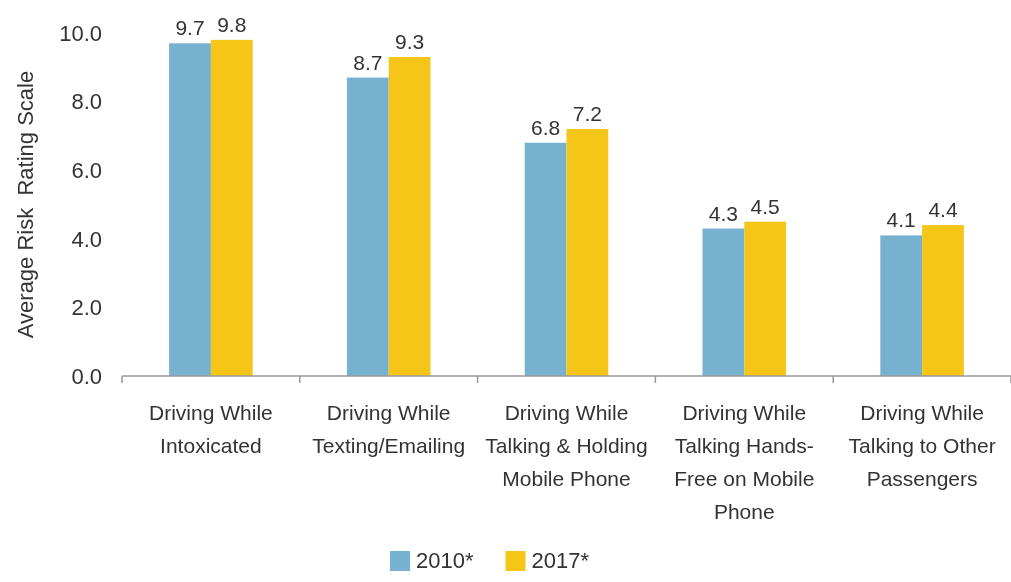 The image size is (1011, 582). Describe the element at coordinates (86, 308) in the screenshot. I see `y-tick-label: 2.0` at that location.